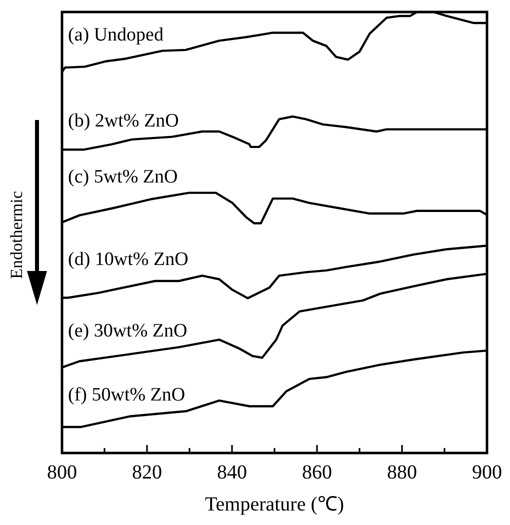  Describe the element at coordinates (123, 121) in the screenshot. I see `series-label: (b) 2wt% ZnO` at that location.